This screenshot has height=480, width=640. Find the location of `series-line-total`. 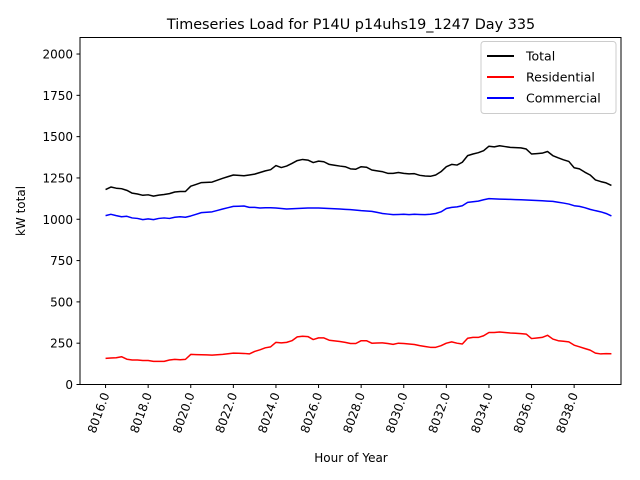

series-line-total is located at coordinates (358, 170).